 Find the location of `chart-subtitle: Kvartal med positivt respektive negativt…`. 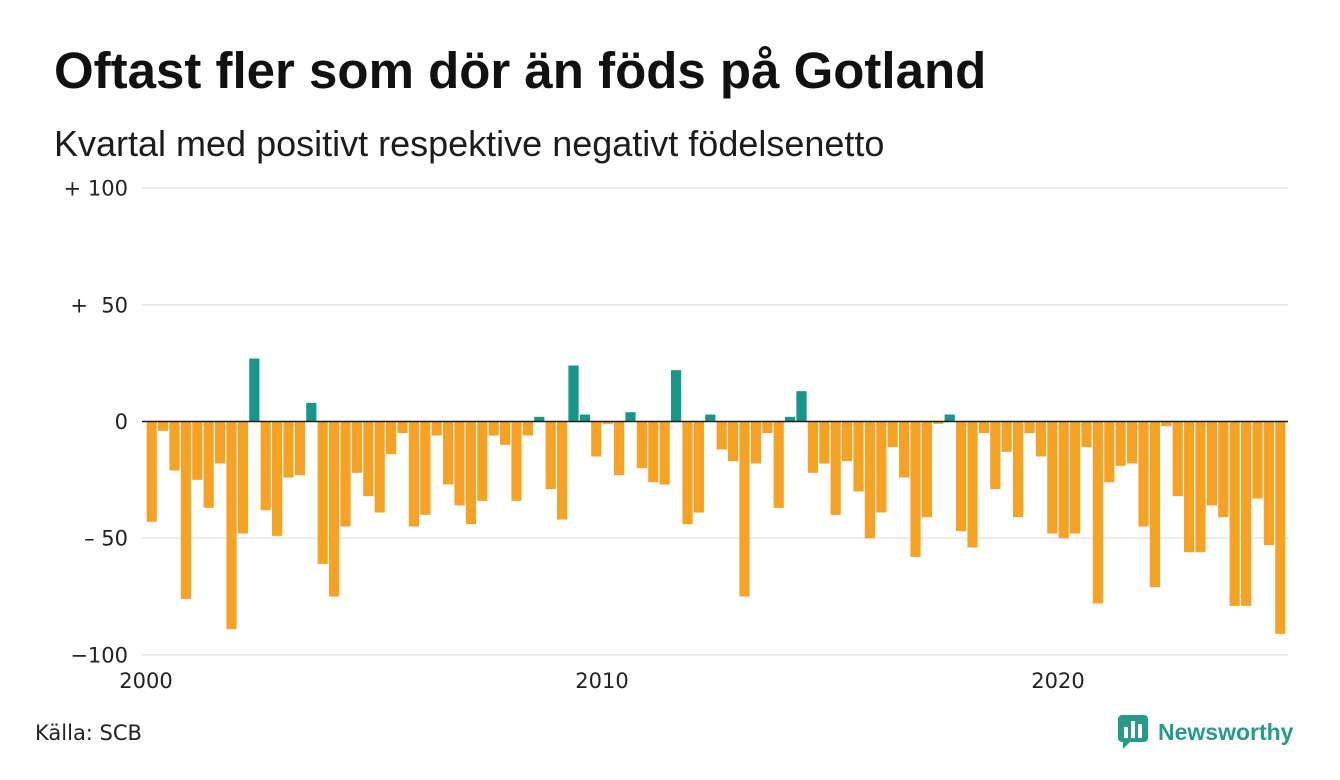

chart-subtitle: Kvartal med positivt respektive negativt… is located at coordinates (469, 143).